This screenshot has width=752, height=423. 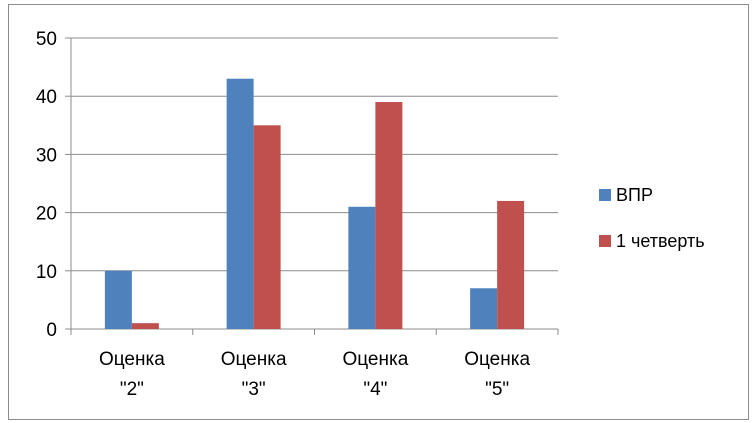 What do you see at coordinates (46, 272) in the screenshot?
I see `y-tick-label: 10` at bounding box center [46, 272].